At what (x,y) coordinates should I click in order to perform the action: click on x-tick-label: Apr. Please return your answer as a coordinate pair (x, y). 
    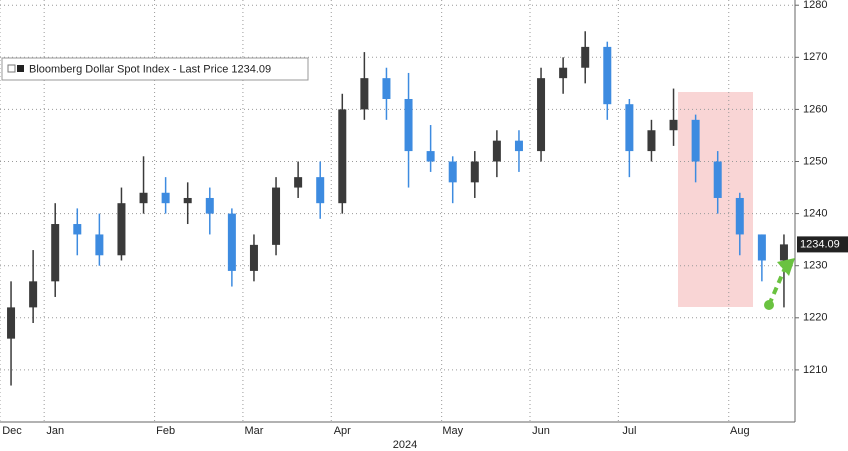
    Looking at the image, I should click on (342, 431).